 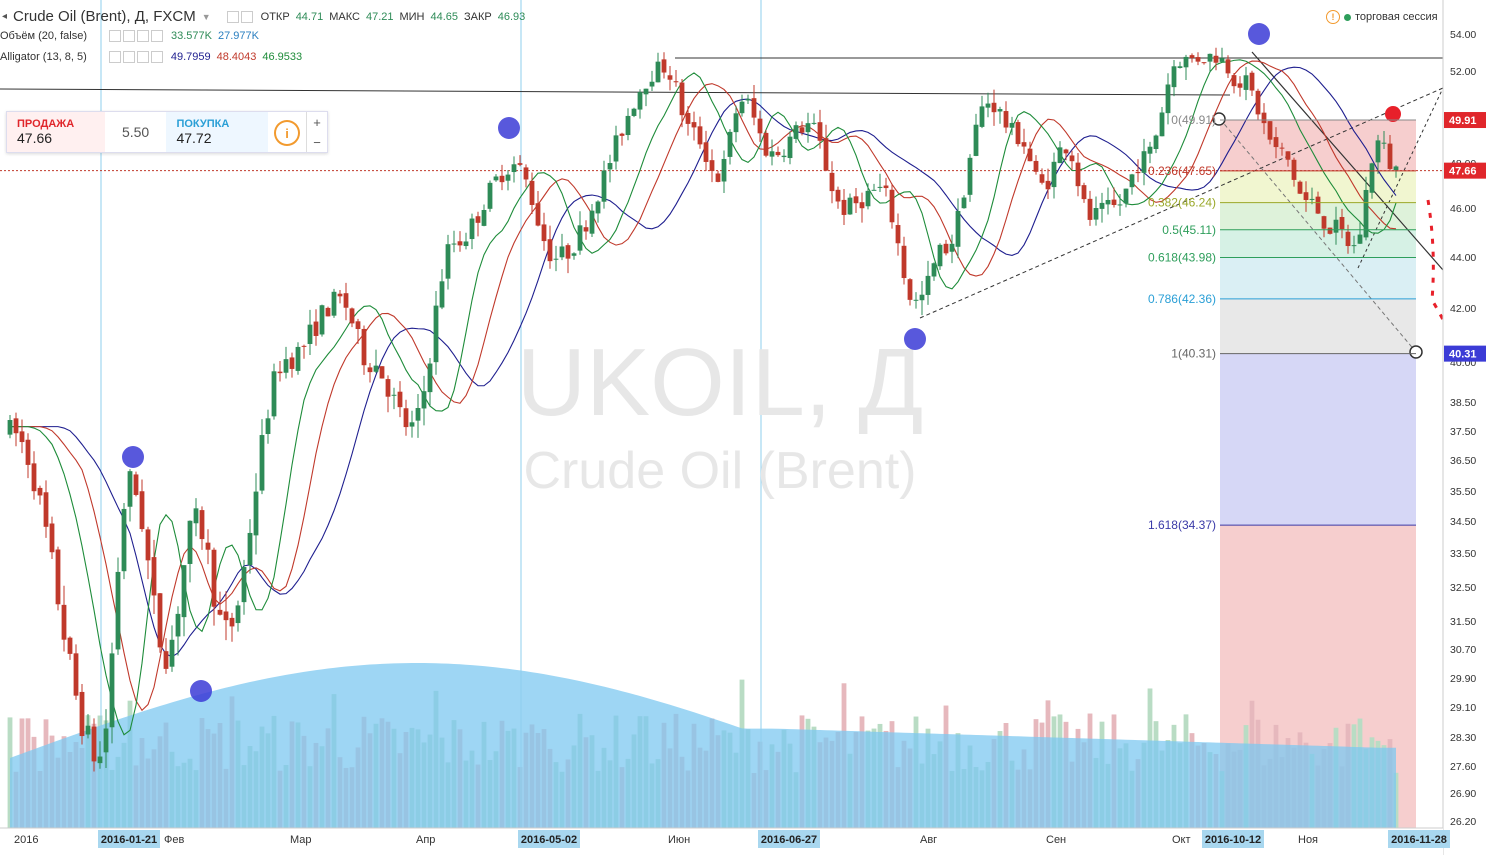 What do you see at coordinates (789, 839) in the screenshot?
I see `date-tag` at bounding box center [789, 839].